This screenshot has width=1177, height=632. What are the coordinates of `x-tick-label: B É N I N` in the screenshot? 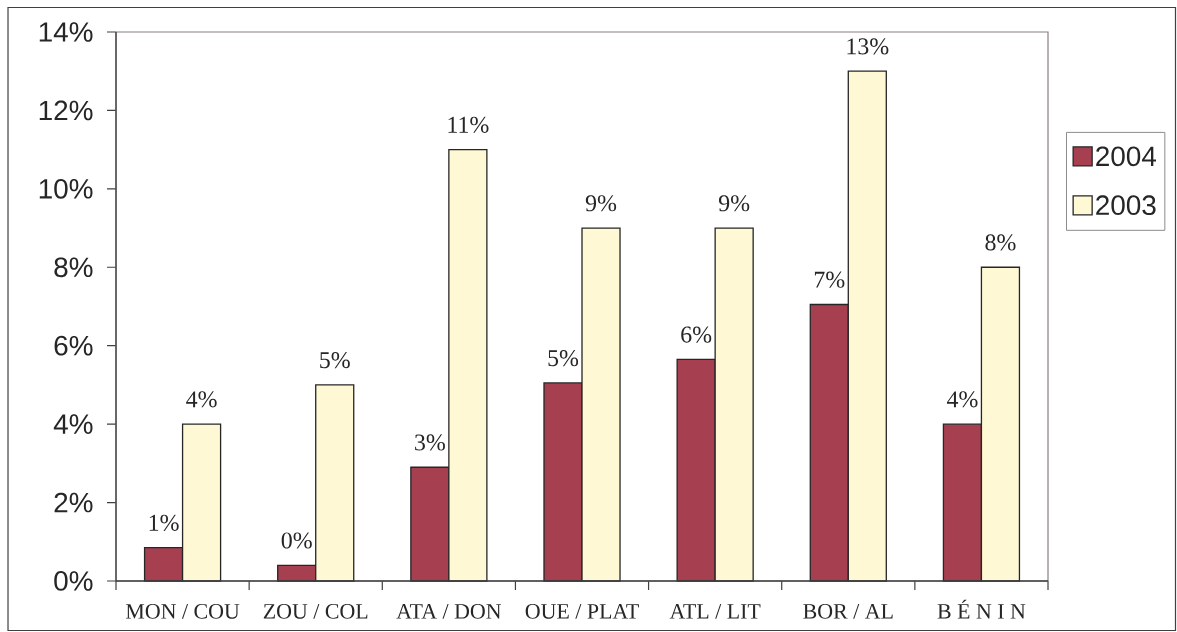 It's located at (981, 609).